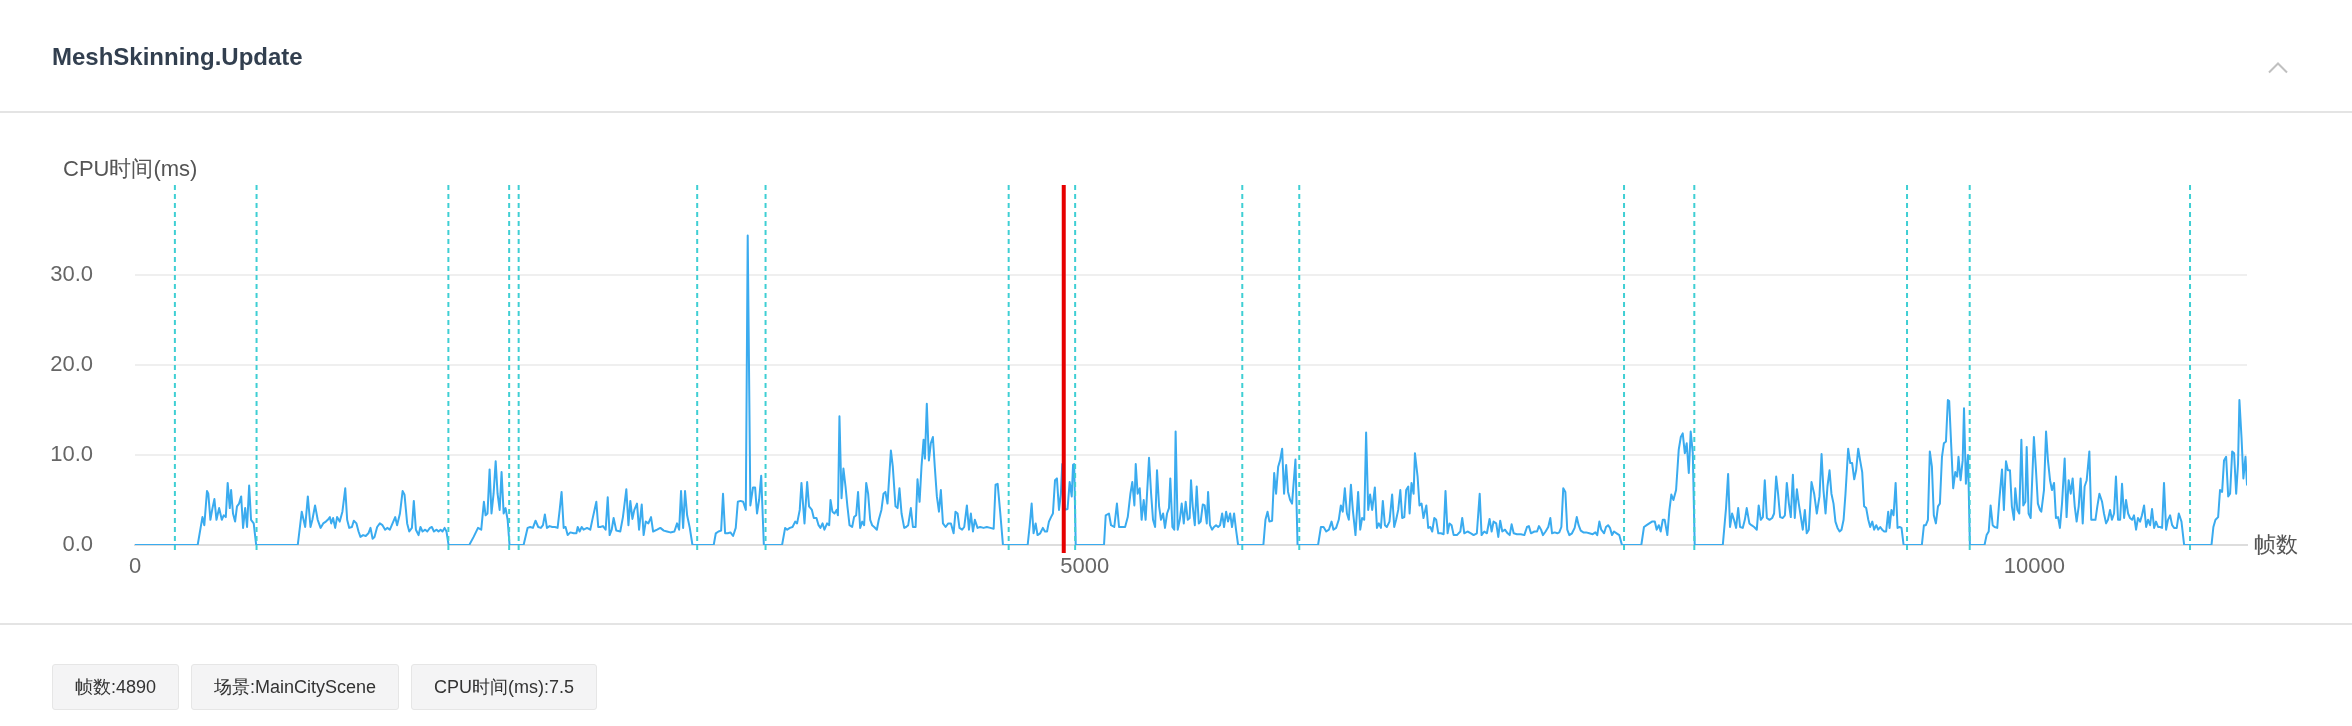 The width and height of the screenshot is (2352, 726). Describe the element at coordinates (71, 364) in the screenshot. I see `y-tick-label: 20.0` at that location.